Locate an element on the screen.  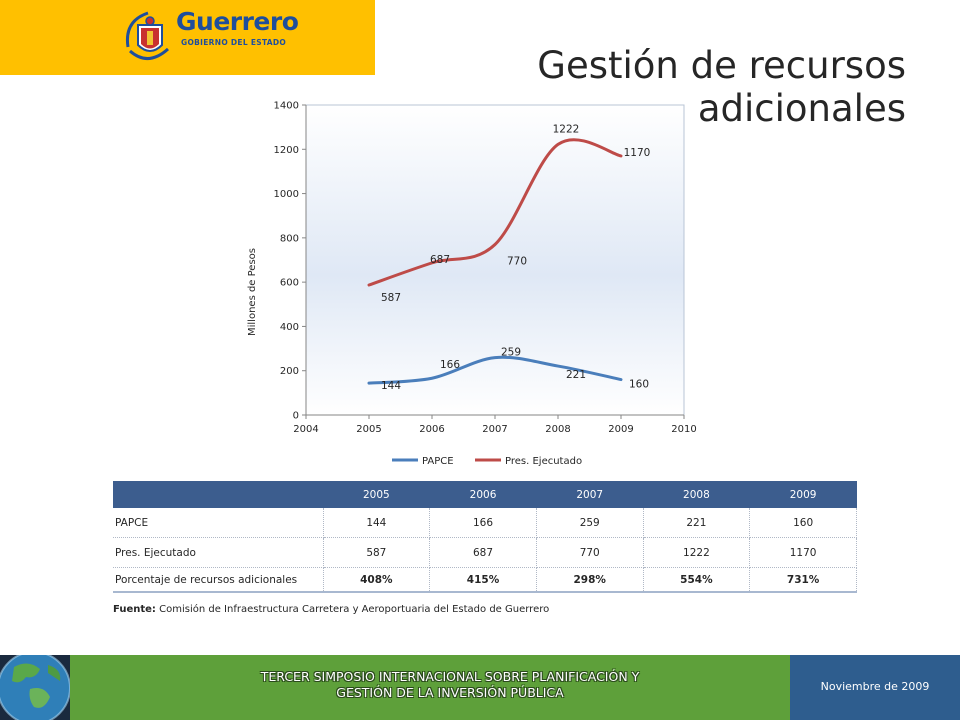
coat-of-arms-icon is located at coordinates (147, 35).